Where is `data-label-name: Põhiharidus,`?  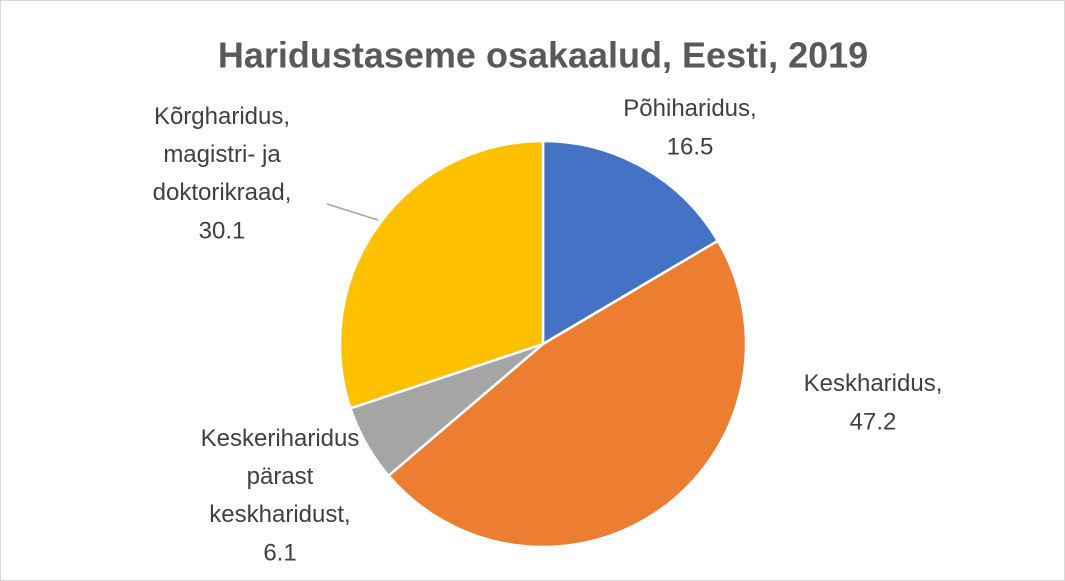 data-label-name: Põhiharidus, is located at coordinates (689, 108).